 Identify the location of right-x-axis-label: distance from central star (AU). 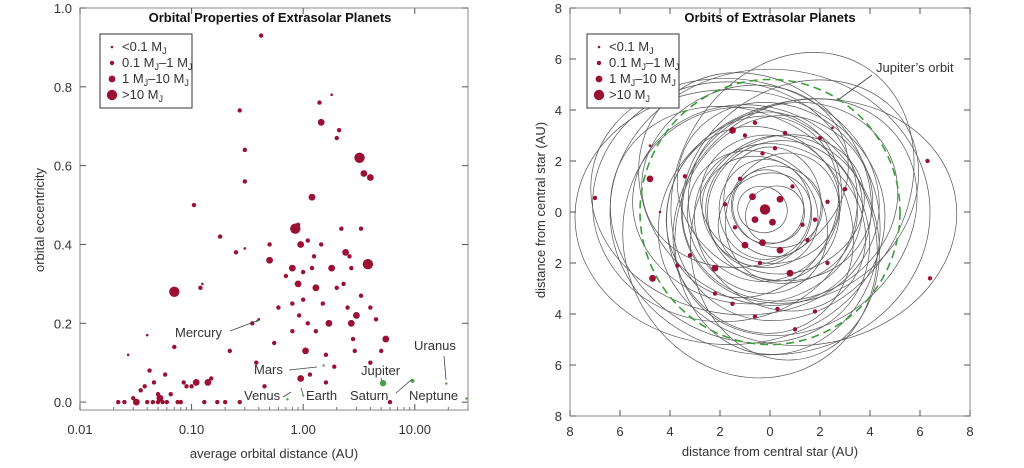
(770, 451).